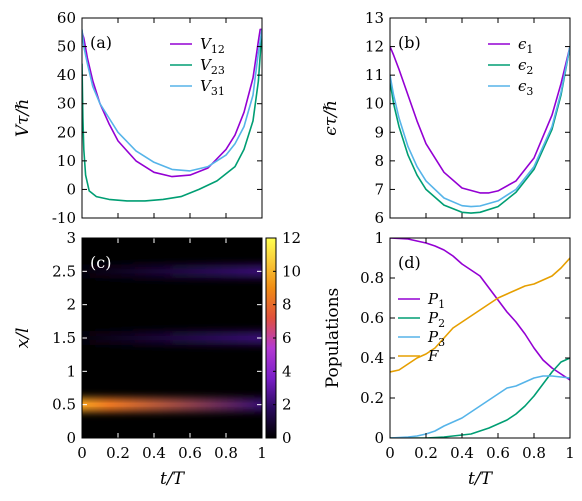 This screenshot has width=582, height=501. Describe the element at coordinates (379, 132) in the screenshot. I see `y-tick-label: 9` at that location.